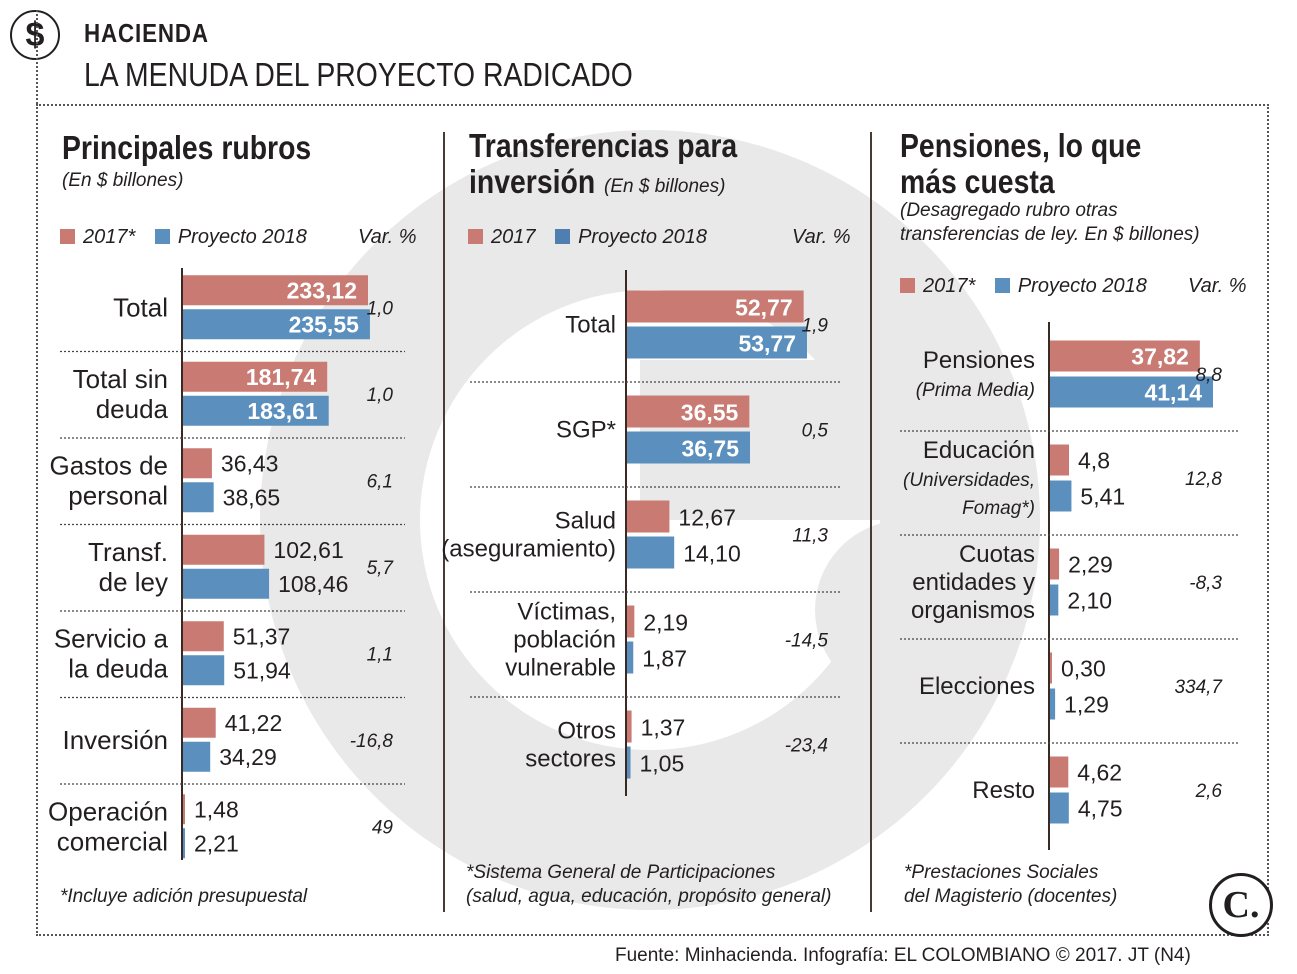  Describe the element at coordinates (1160, 357) in the screenshot. I see `data-label: 37,82` at that location.